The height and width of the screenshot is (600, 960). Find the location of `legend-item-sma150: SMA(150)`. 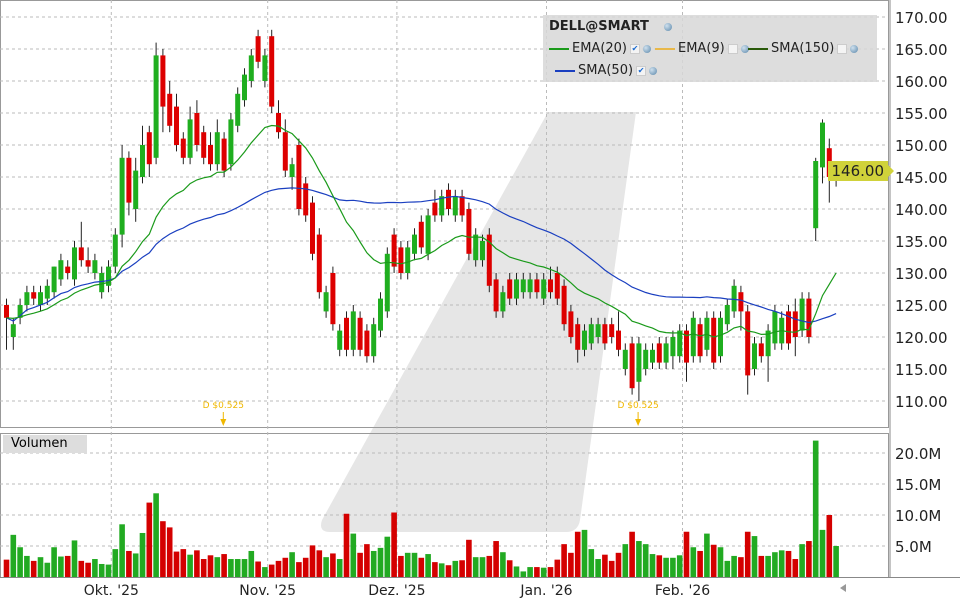

legend-item-sma150: SMA(150) is located at coordinates (803, 48).